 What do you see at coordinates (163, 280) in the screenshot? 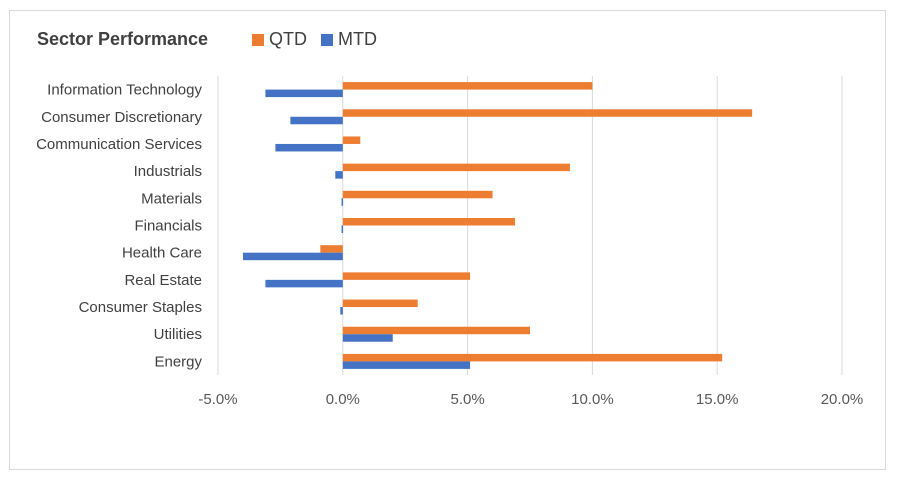
I see `category-label-7: Real Estate` at bounding box center [163, 280].